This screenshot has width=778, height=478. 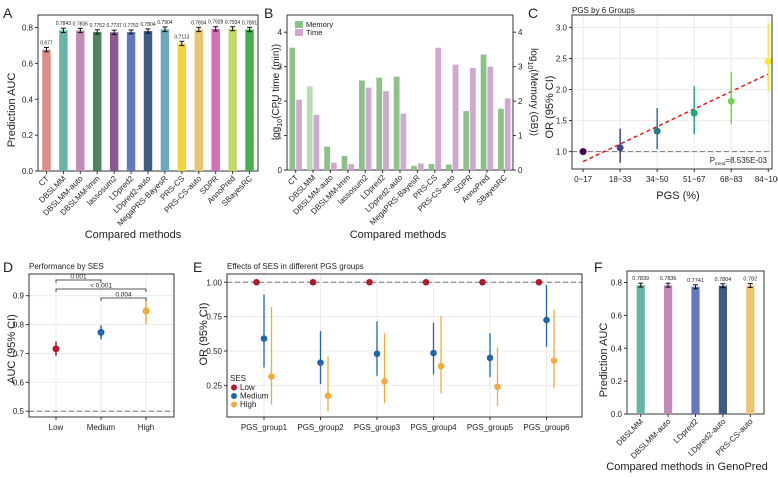 I want to click on x-tick-label: Low, so click(x=56, y=427).